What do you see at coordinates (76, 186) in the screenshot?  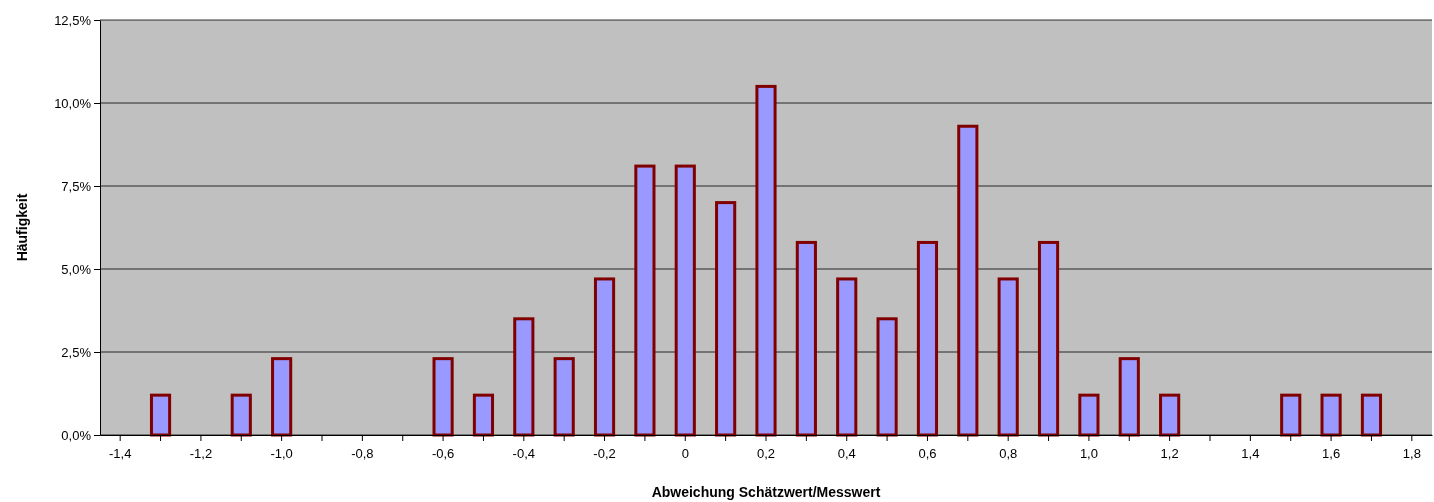 I see `y-tick-label: 7,5%` at bounding box center [76, 186].